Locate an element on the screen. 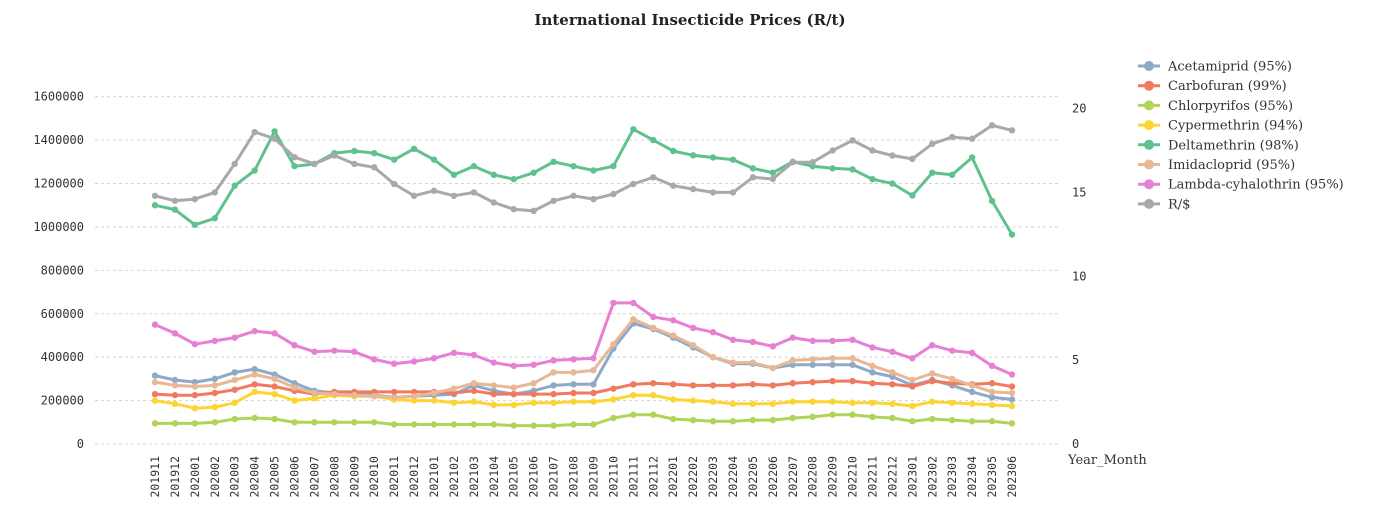 Image resolution: width=1375 pixels, height=514 pixels. y2-tick-label: 20 is located at coordinates (1079, 109).